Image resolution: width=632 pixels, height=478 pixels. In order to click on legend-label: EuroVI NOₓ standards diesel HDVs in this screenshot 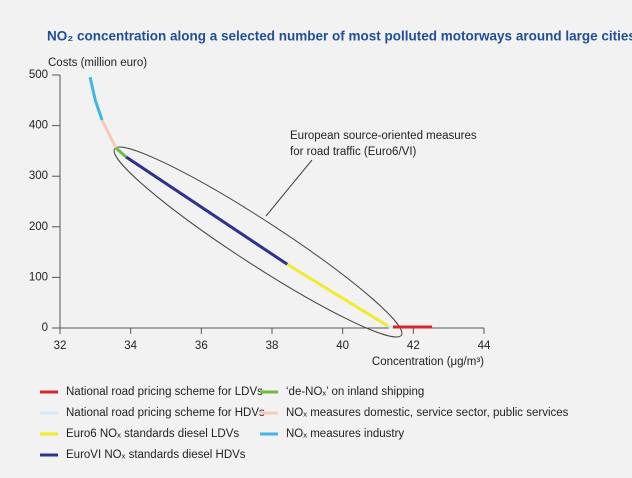, I will do `click(156, 455)`.